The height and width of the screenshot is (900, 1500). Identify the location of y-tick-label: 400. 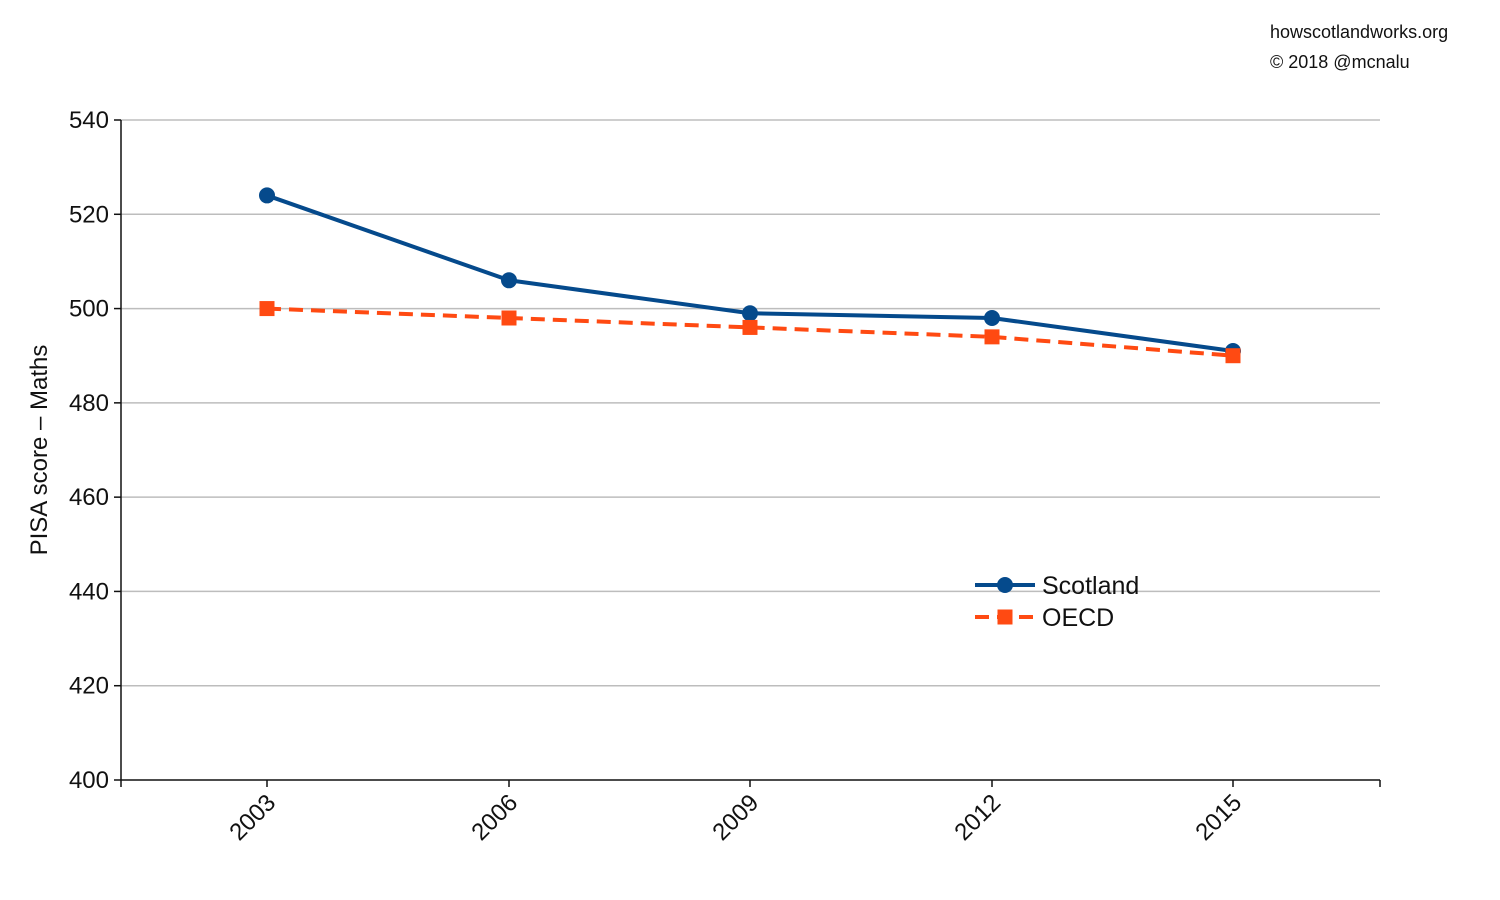
(89, 780).